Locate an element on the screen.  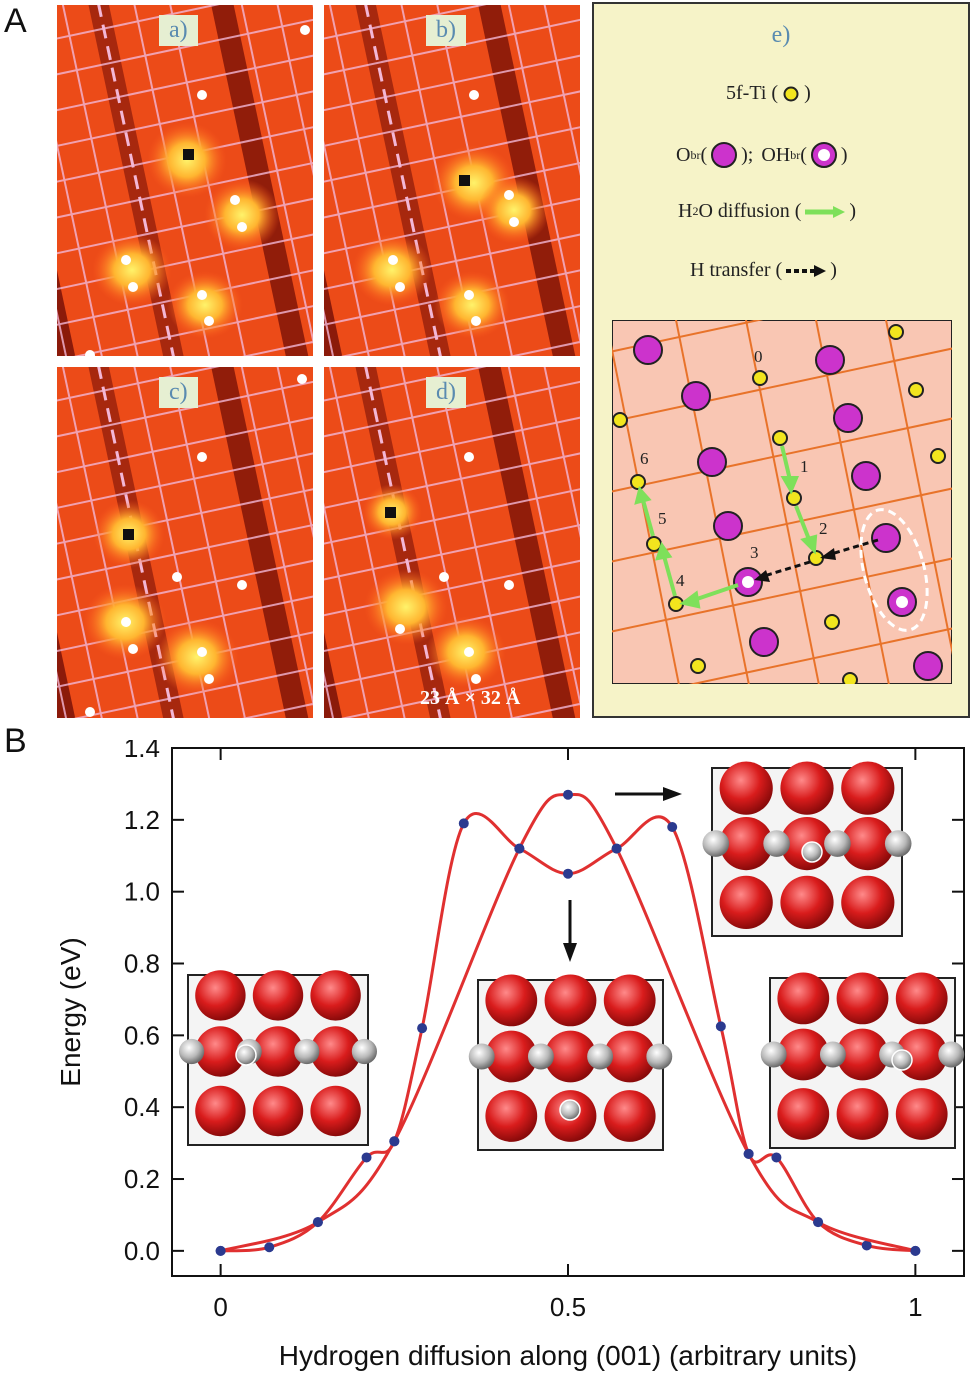
stm-label: c) is located at coordinates (178, 392).